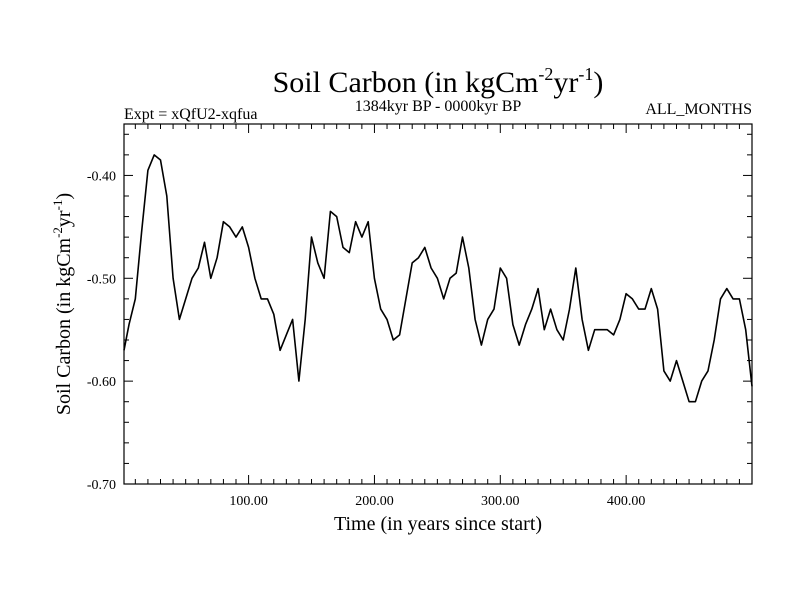  I want to click on x-tick-label: 100.00, so click(248, 501).